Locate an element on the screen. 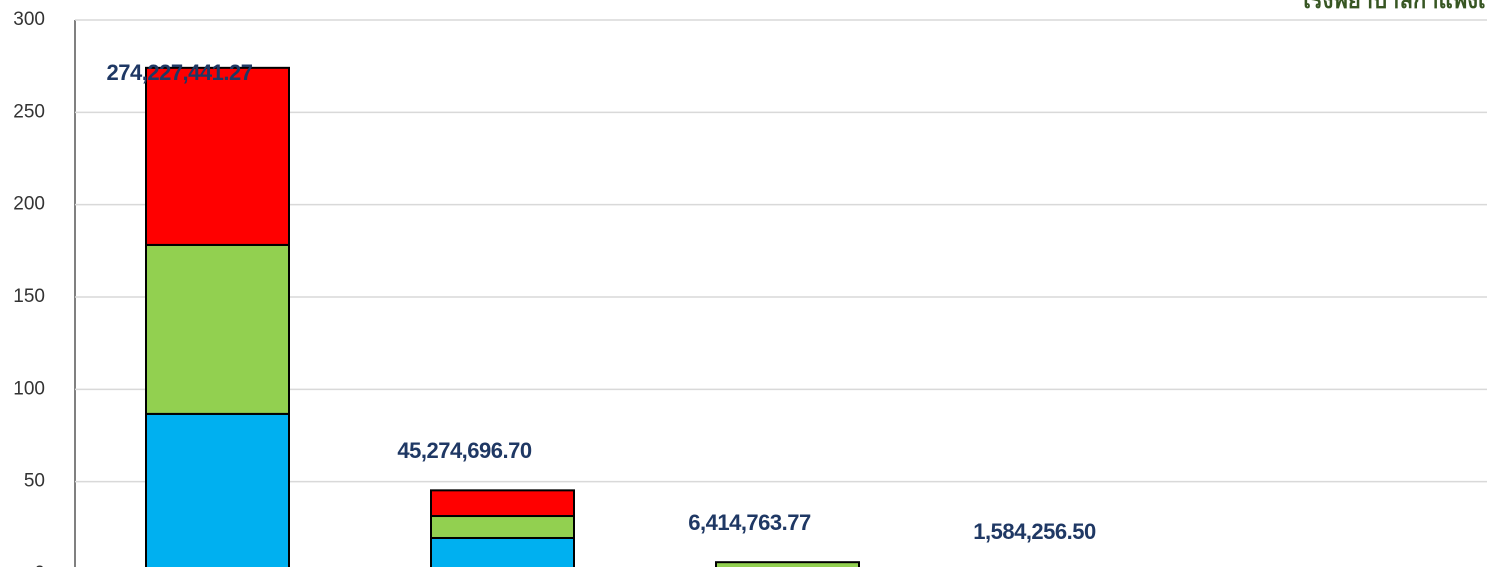 This screenshot has width=1487, height=567. y-tick-label: 50 is located at coordinates (34, 481).